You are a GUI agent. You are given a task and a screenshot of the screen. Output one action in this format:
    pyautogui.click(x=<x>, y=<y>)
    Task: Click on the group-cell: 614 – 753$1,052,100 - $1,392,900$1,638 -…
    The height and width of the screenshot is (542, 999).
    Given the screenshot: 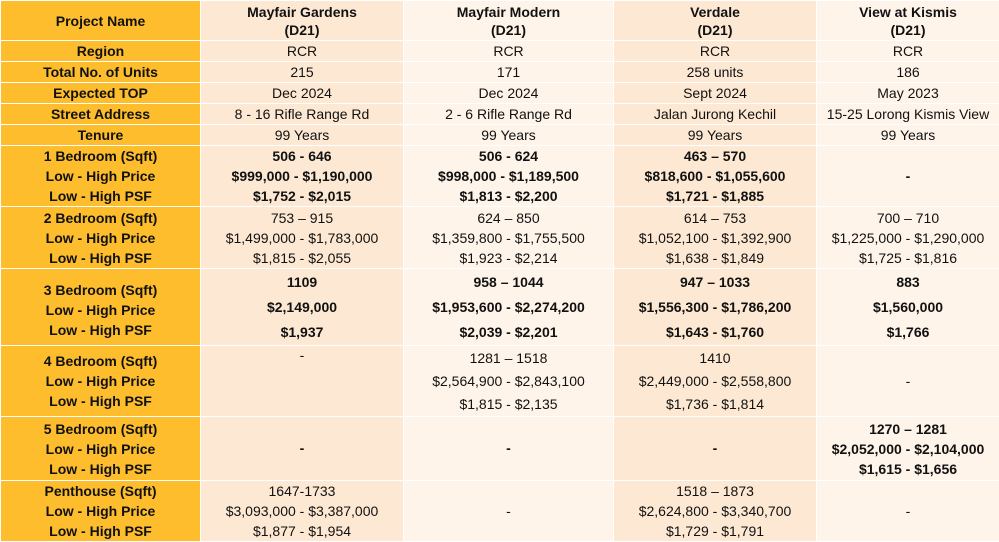 What is the action you would take?
    pyautogui.click(x=715, y=238)
    